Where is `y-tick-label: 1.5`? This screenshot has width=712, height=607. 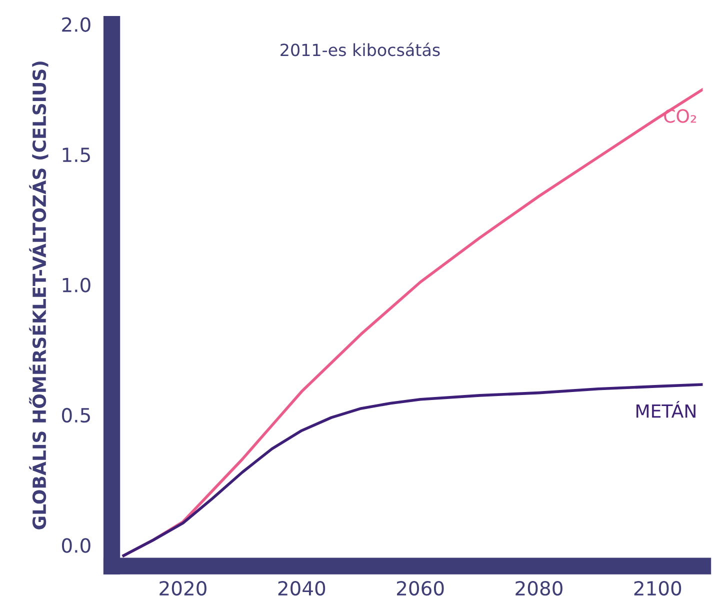
y-tick-label: 1.5 is located at coordinates (76, 155).